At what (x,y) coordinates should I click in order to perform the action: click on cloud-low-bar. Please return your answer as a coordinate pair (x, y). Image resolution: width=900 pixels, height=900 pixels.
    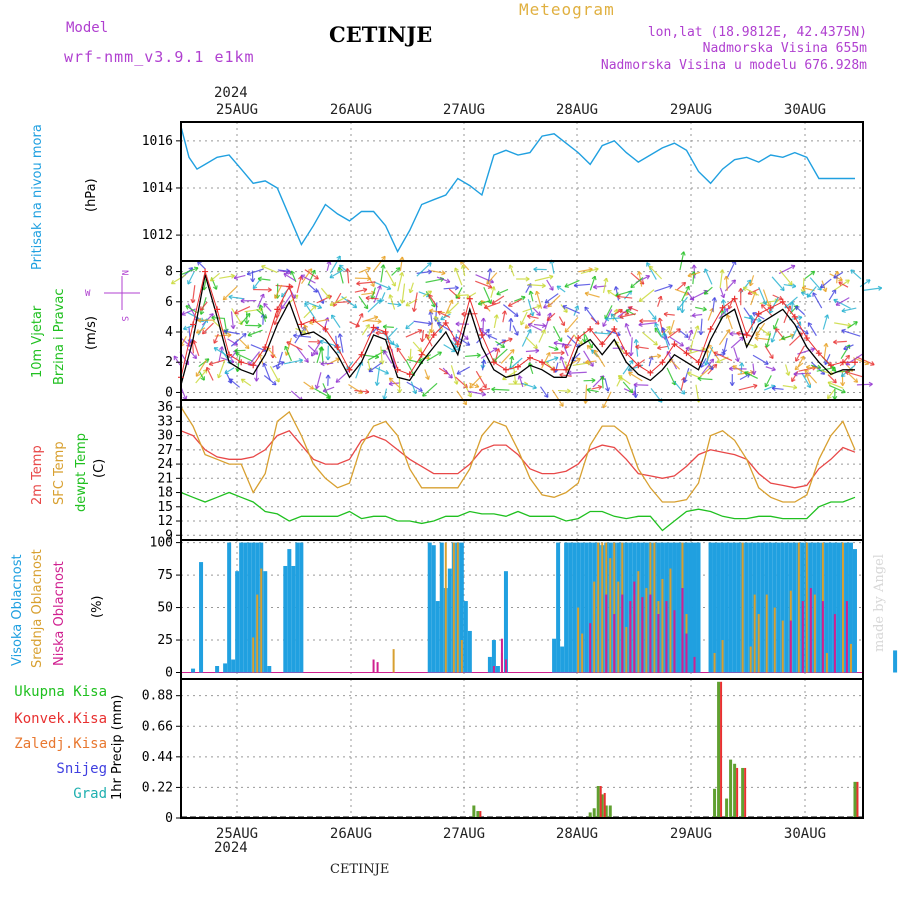
    Looking at the image, I should click on (694, 664).